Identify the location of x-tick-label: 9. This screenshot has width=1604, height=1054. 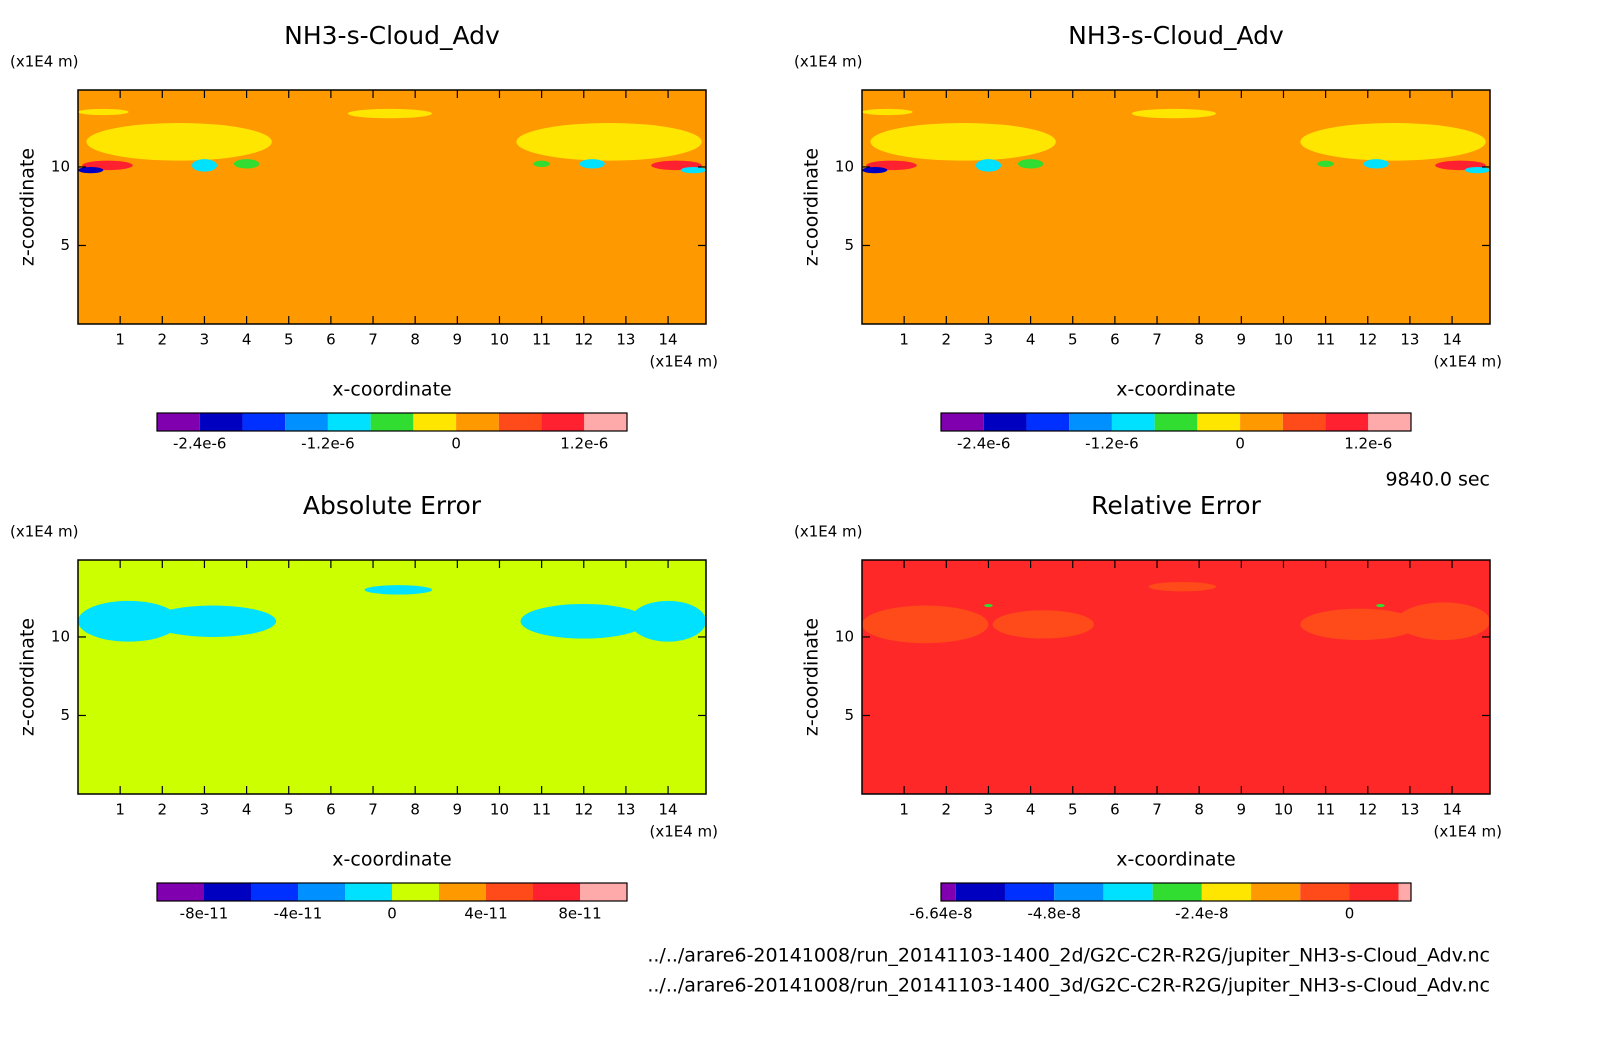
(1242, 340).